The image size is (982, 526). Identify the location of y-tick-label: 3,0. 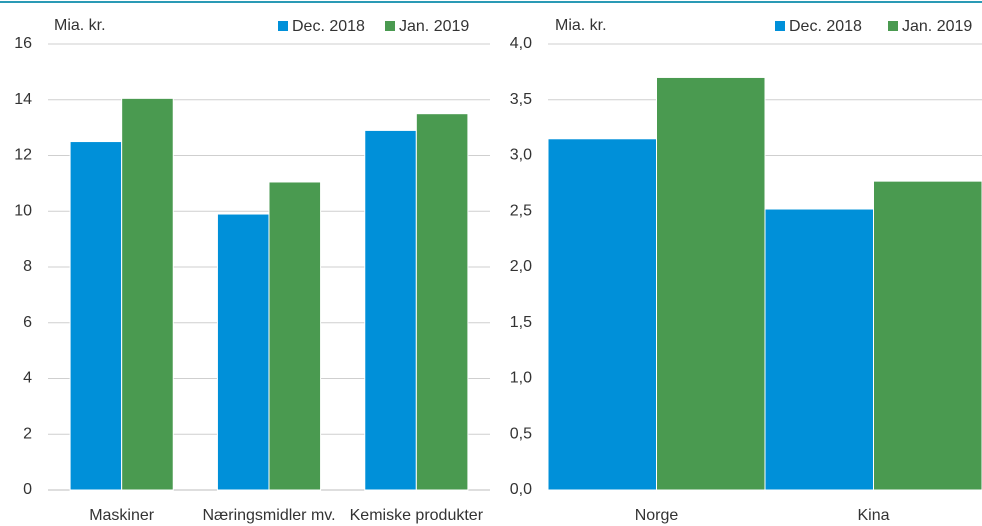
(521, 155).